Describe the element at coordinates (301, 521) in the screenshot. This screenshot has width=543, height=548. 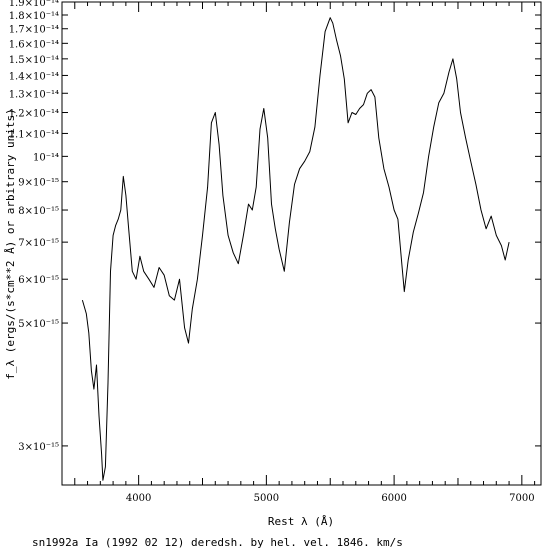
I see `x-axis-label: Rest λ (Å)` at that location.